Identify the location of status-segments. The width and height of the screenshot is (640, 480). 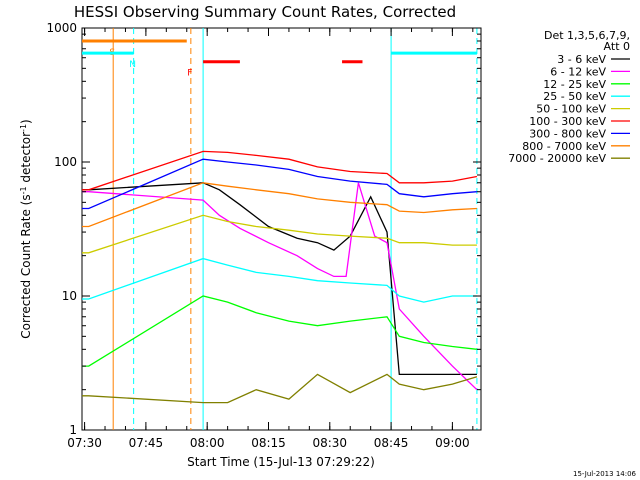
(295, 51).